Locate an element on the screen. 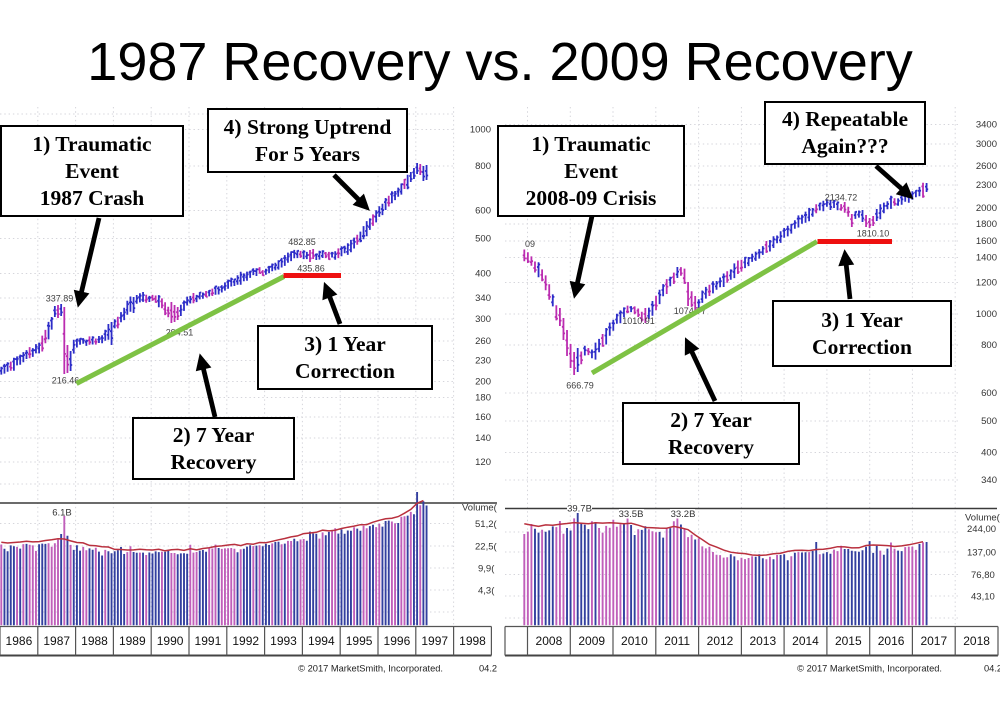 This screenshot has height=709, width=1000. svg-text: 33.5B is located at coordinates (631, 514).